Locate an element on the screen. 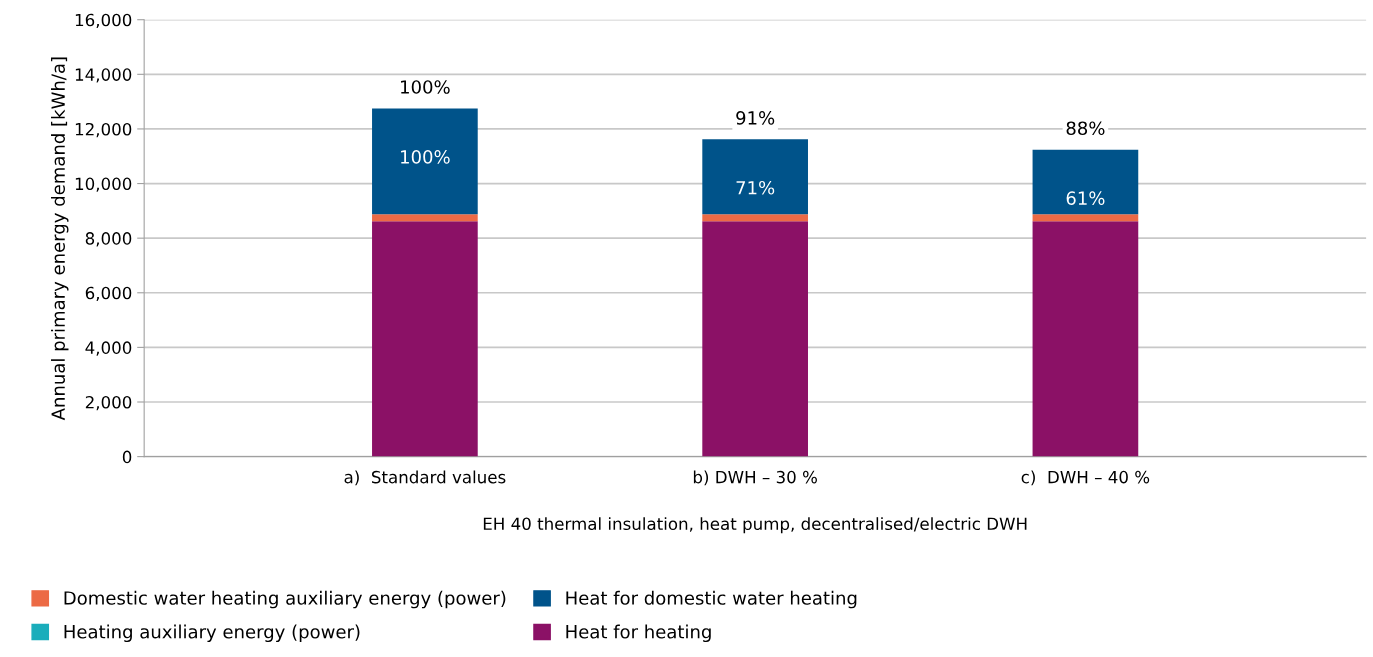 The image size is (1373, 657). legend-label: Heat for heating is located at coordinates (638, 633).